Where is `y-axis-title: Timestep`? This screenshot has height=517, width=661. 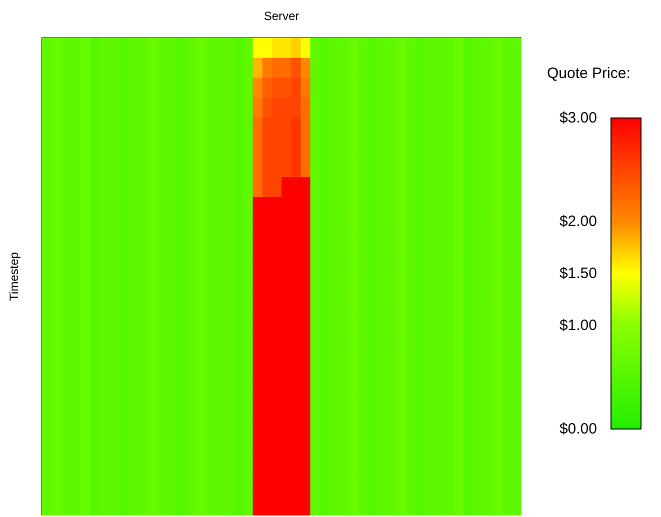 y-axis-title: Timestep is located at coordinates (14, 276).